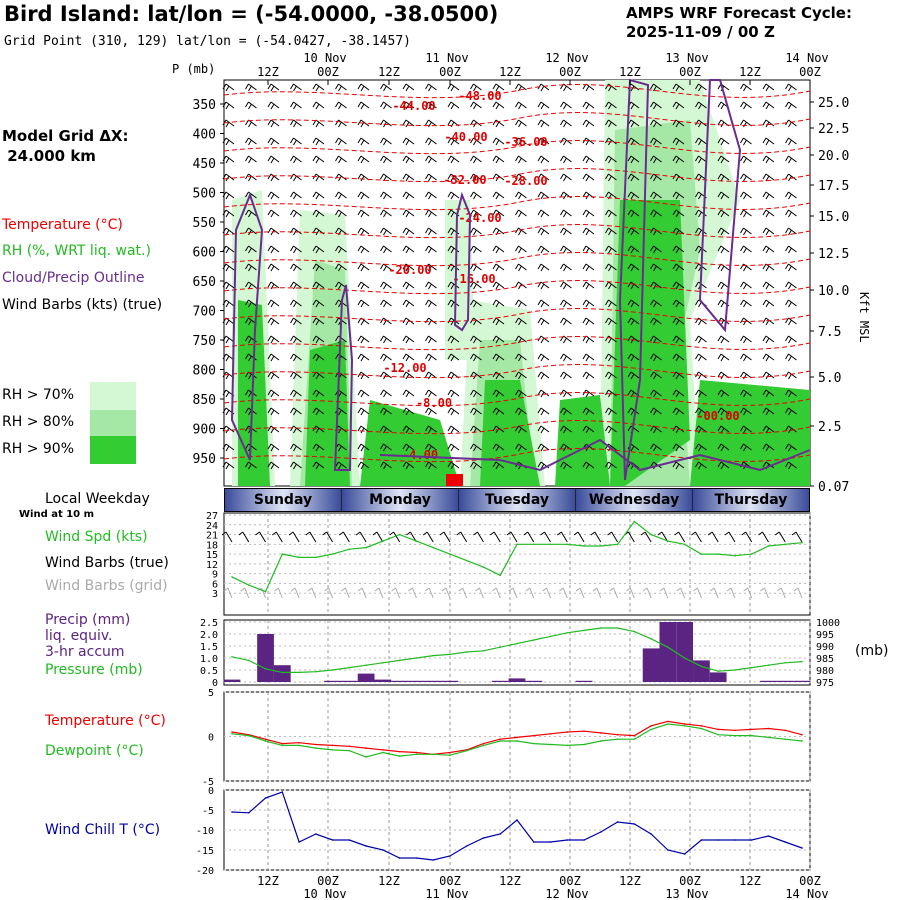 The height and width of the screenshot is (900, 900). Describe the element at coordinates (103, 830) in the screenshot. I see `windchill-panel-label: Wind Chill T (°C)` at that location.